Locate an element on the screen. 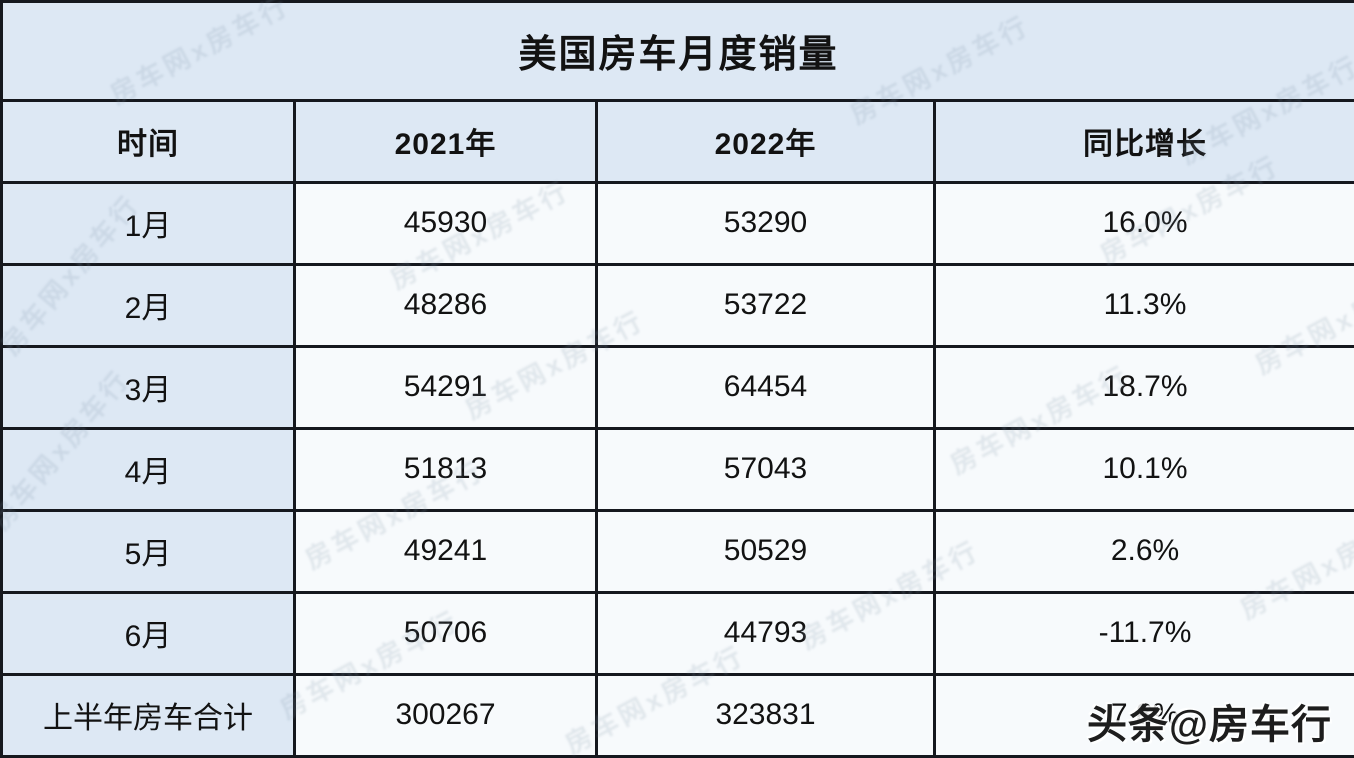 The width and height of the screenshot is (1354, 758). period-cell: 2月 is located at coordinates (148, 305).